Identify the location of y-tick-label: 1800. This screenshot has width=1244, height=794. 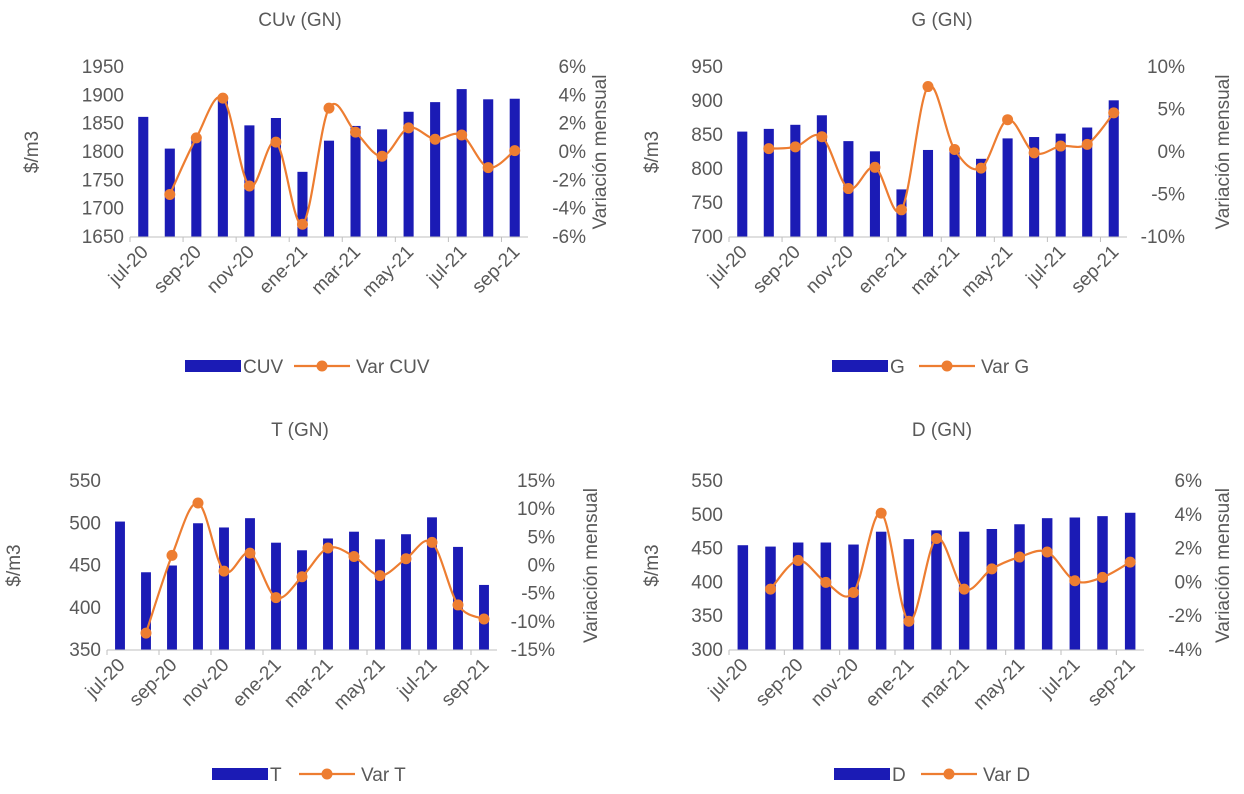
(103, 152).